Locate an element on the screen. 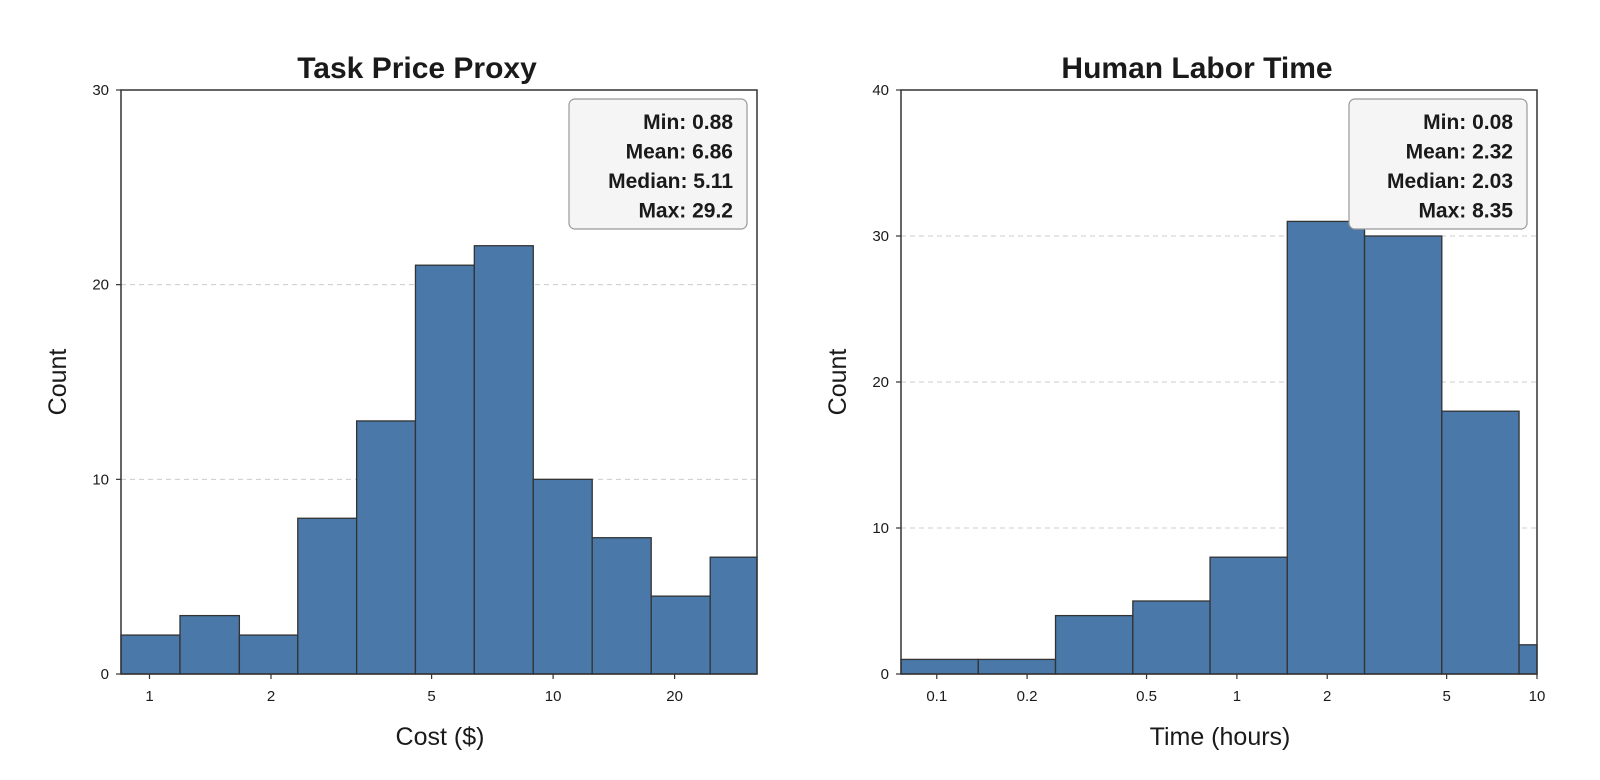 The image size is (1600, 780). stat-line: Min: 0.88 is located at coordinates (688, 122).